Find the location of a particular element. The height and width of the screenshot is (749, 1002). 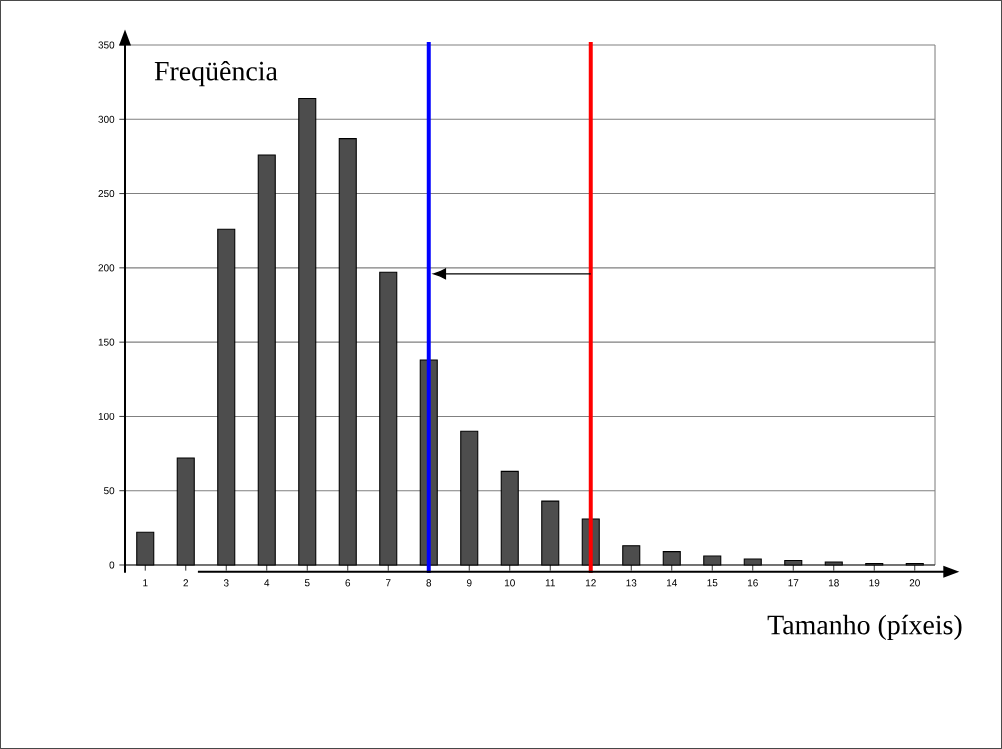

y-tick-label: 350 is located at coordinates (106, 45).